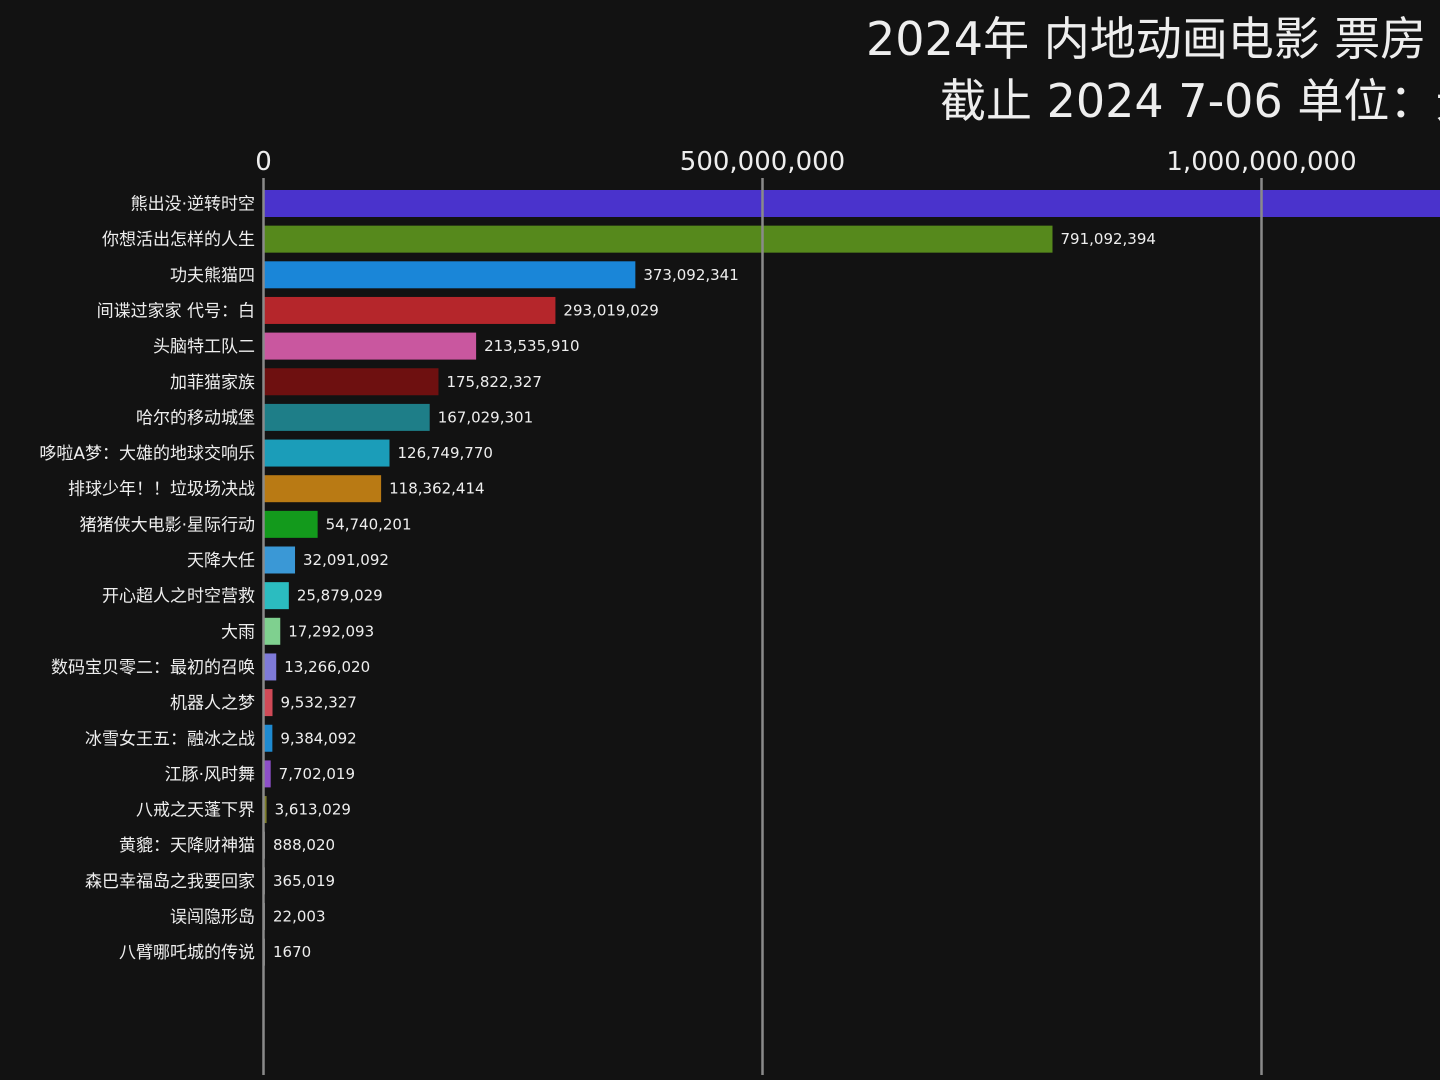  Describe the element at coordinates (1108, 239) in the screenshot. I see `value-label: 791,092,394` at that location.